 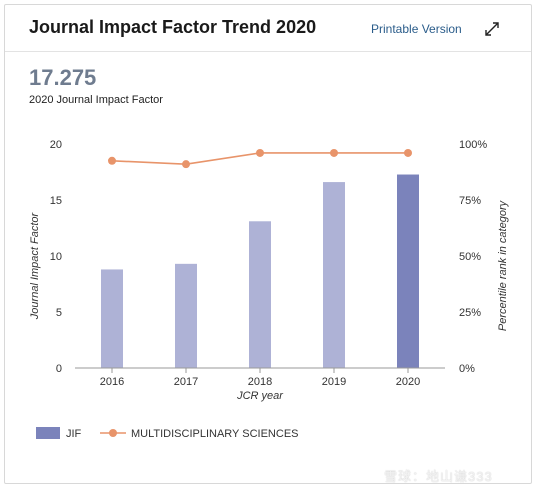 I want to click on right-axis-ticks: 0% 25% 50% 75% 100%, so click(x=473, y=257).